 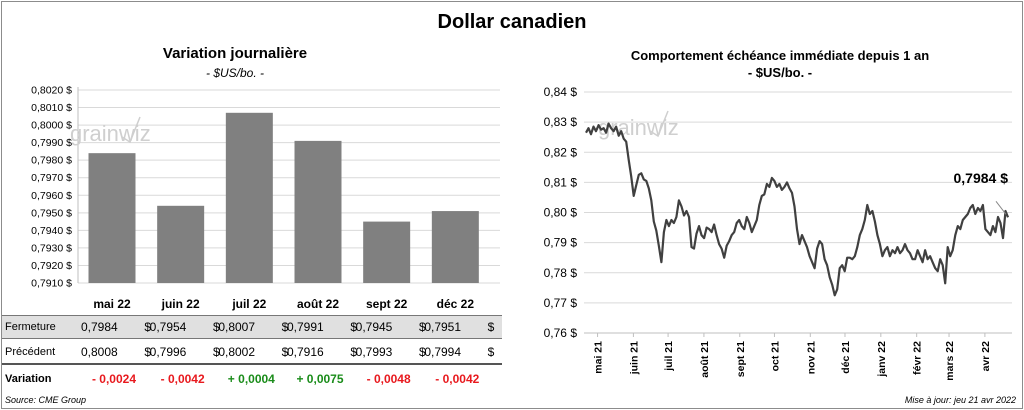 What do you see at coordinates (846, 357) in the screenshot?
I see `line-x-tick-label: déc 21` at bounding box center [846, 357].